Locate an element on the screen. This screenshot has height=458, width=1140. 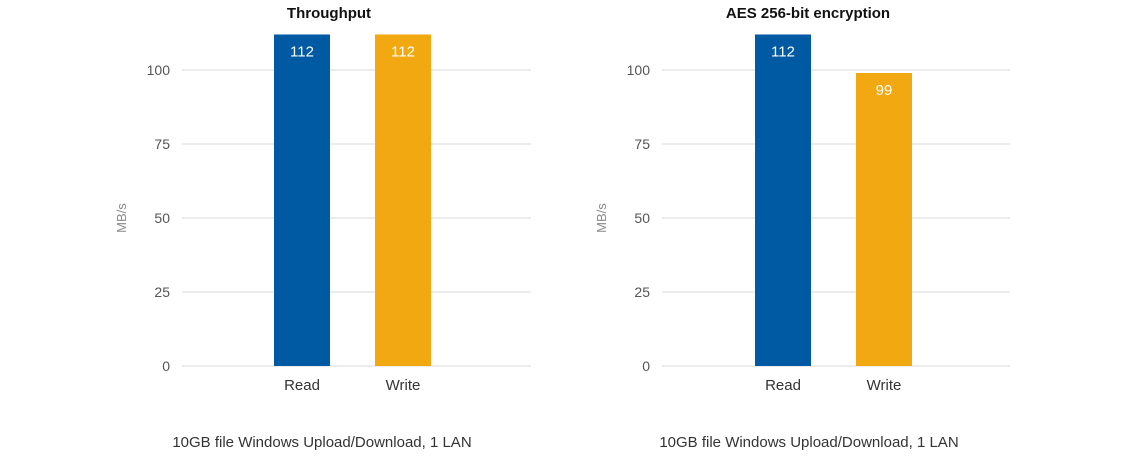
bar-value-label: 99 is located at coordinates (884, 90).